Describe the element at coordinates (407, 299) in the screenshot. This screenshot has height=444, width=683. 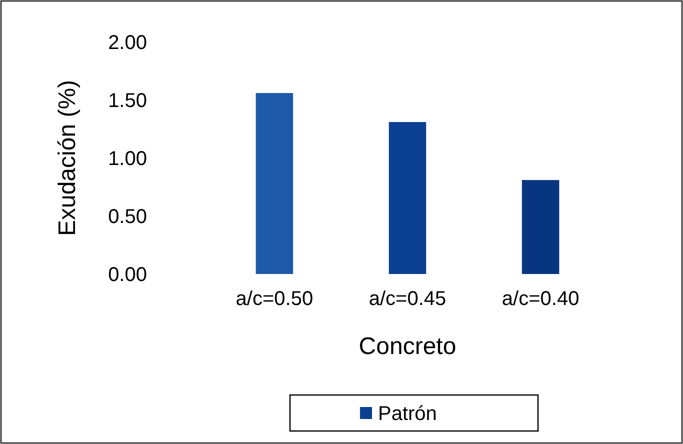
I see `x-tick-label: a/c=0.45` at that location.